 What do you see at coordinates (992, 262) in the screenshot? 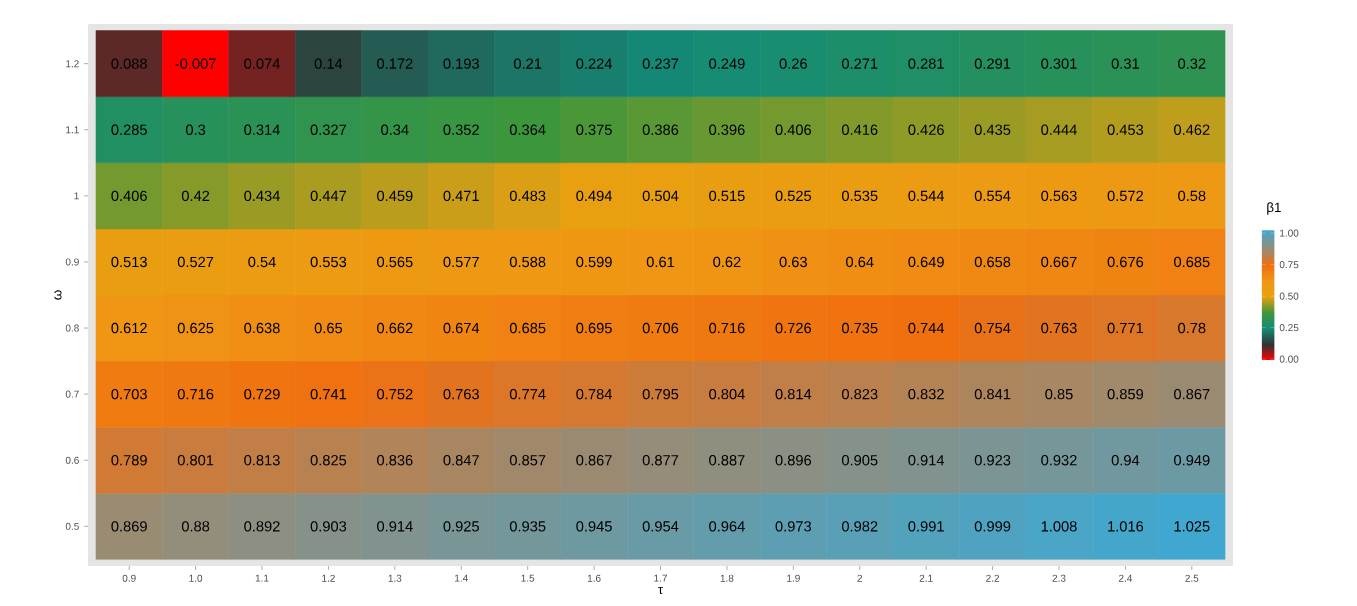
I see `data-label: 0.658` at bounding box center [992, 262].